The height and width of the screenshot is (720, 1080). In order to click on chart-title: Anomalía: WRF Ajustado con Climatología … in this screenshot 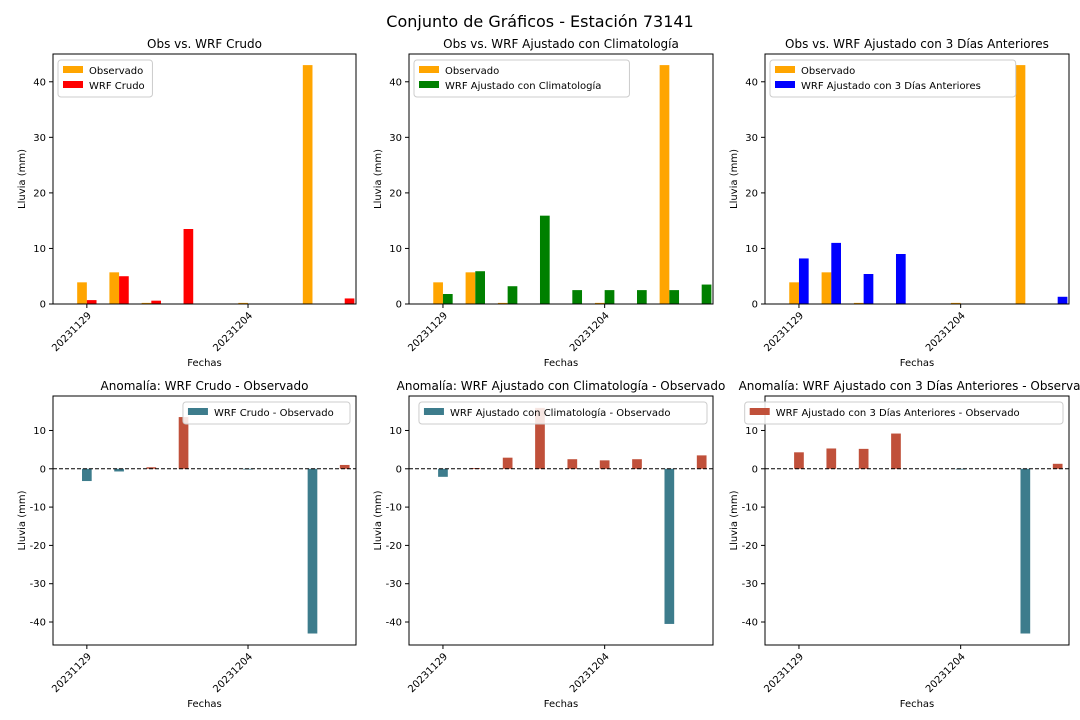, I will do `click(561, 386)`.